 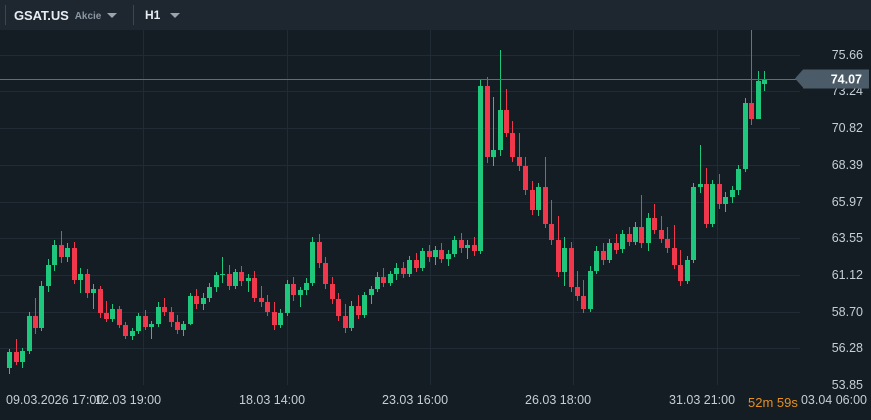 I want to click on price-tick-label: 63.55, so click(x=847, y=238).